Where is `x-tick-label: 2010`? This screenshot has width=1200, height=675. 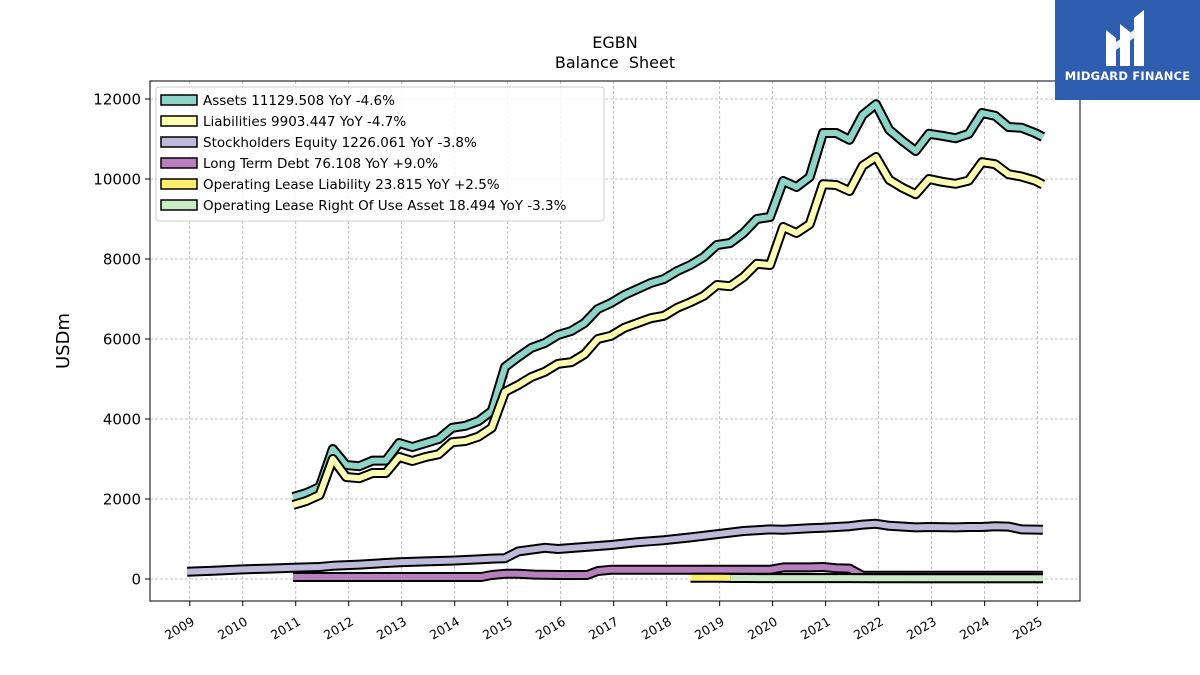 x-tick-label: 2010 is located at coordinates (232, 628).